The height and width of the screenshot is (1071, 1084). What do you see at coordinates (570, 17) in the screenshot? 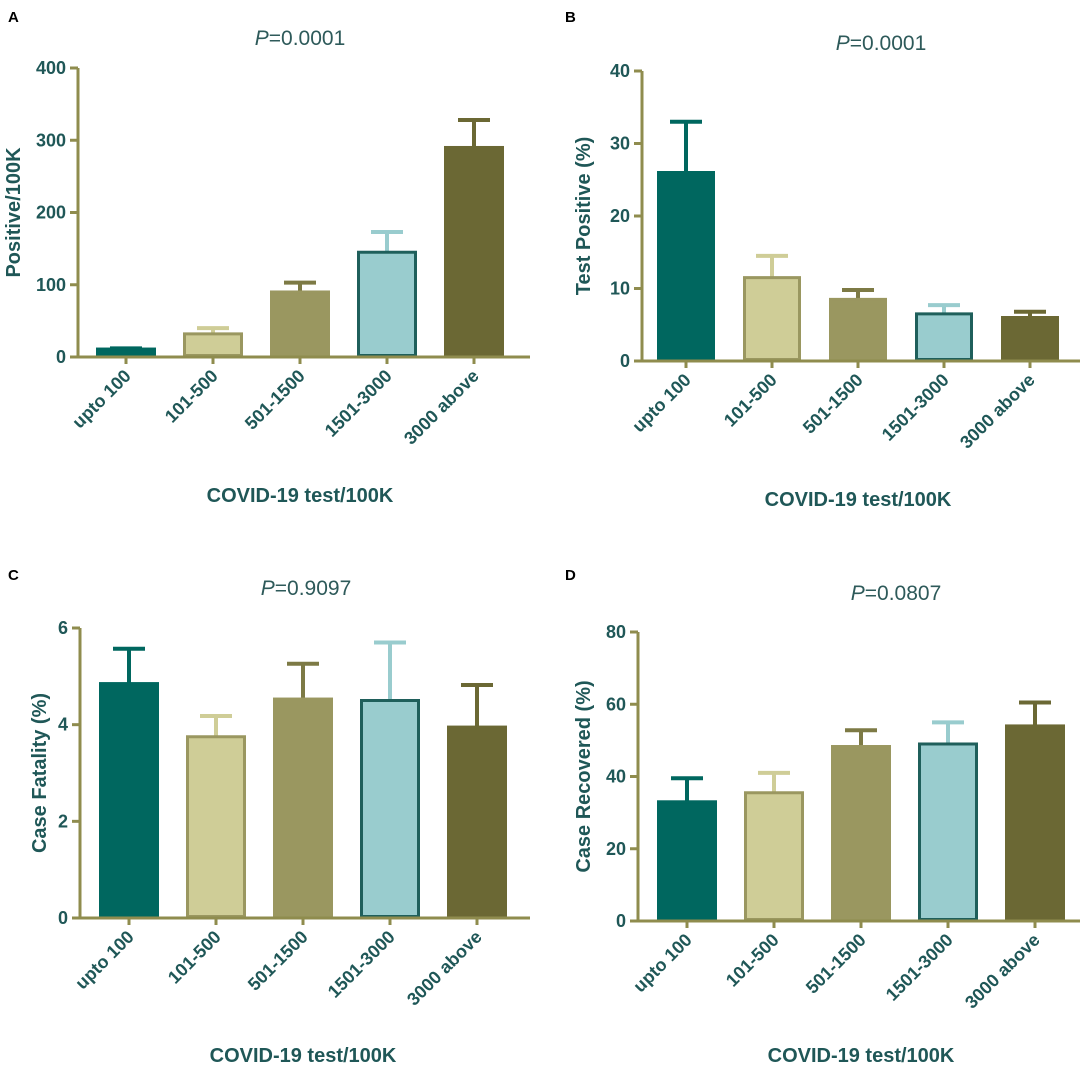
I see `panel-letter: B` at bounding box center [570, 17].